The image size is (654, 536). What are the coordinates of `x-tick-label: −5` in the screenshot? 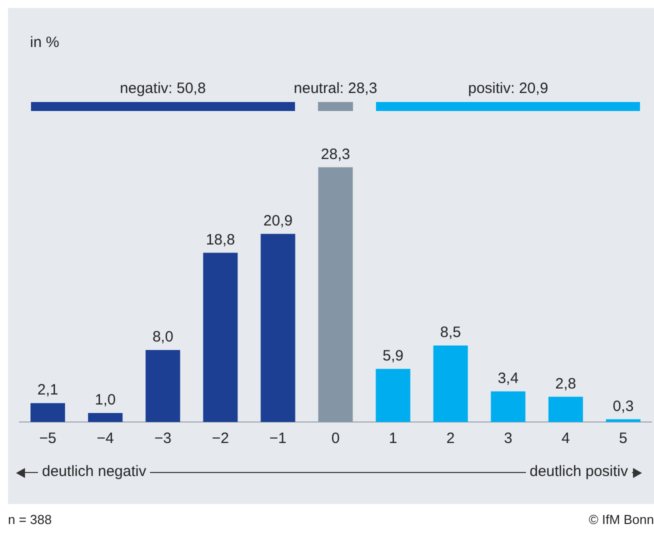 It's located at (47, 439).